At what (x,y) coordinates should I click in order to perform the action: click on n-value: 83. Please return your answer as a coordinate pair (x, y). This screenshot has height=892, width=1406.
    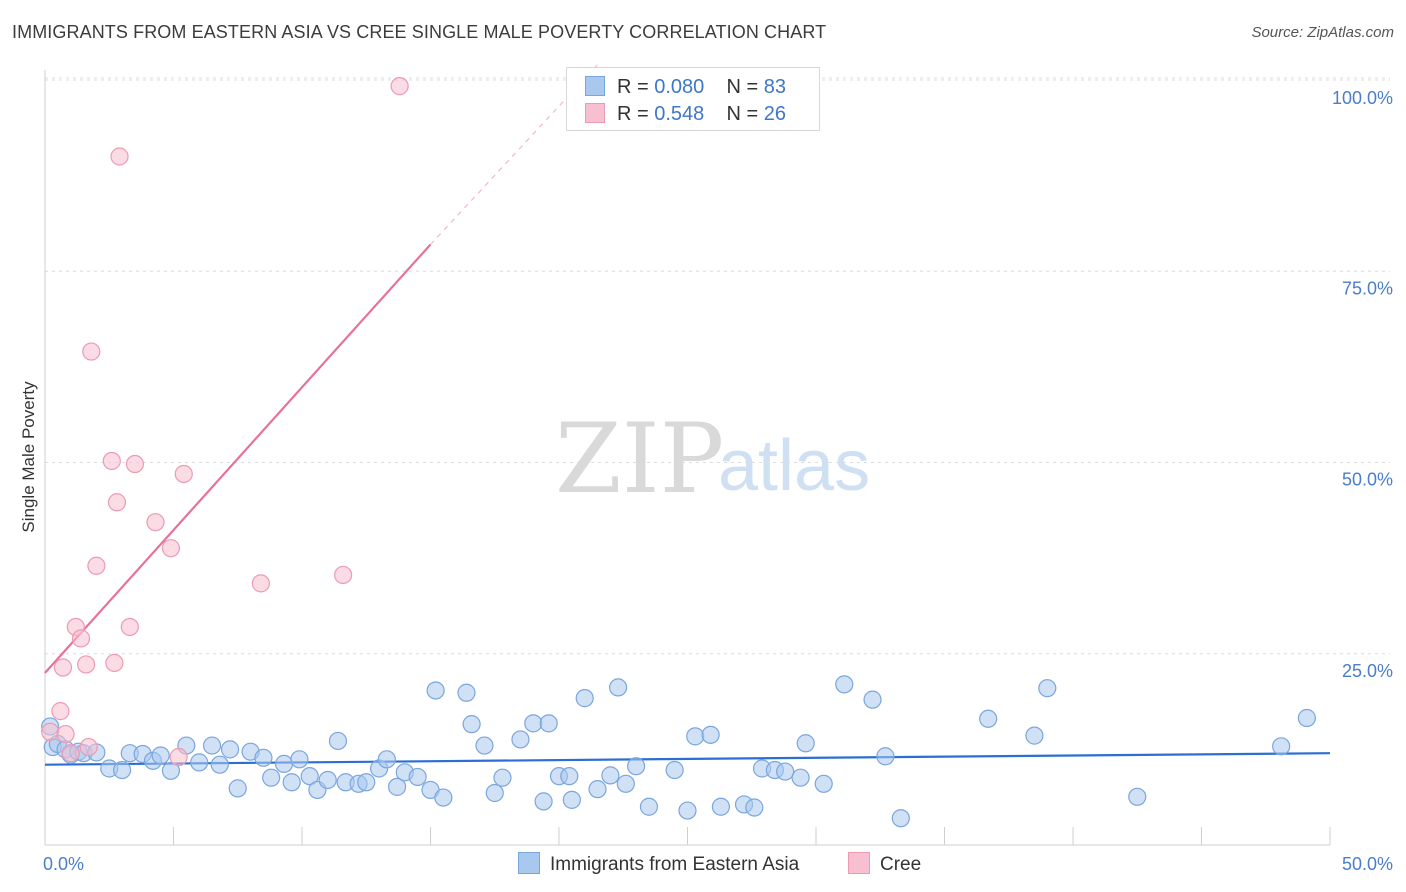
    Looking at the image, I should click on (775, 87).